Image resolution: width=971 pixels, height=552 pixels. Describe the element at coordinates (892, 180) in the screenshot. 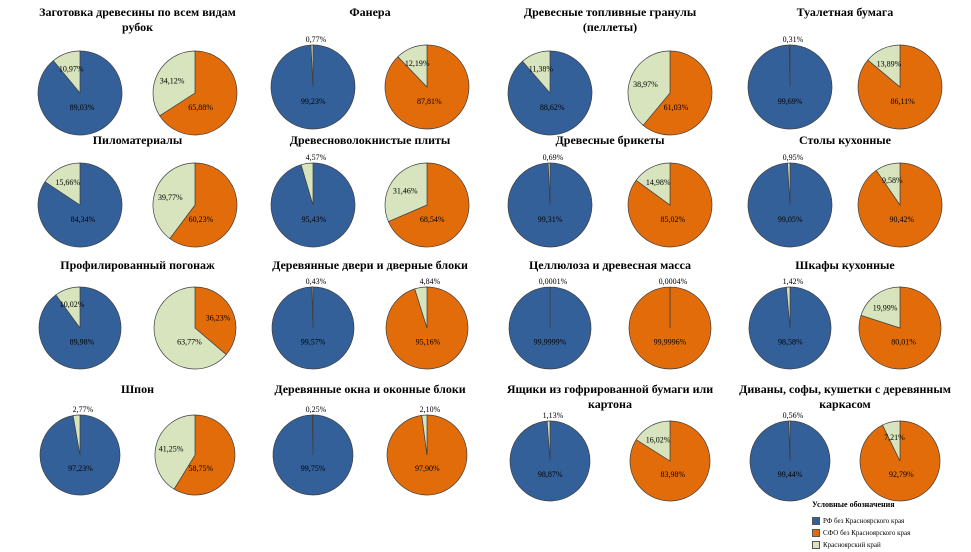

I see `pie-8-right-label-1: 9,58%` at that location.